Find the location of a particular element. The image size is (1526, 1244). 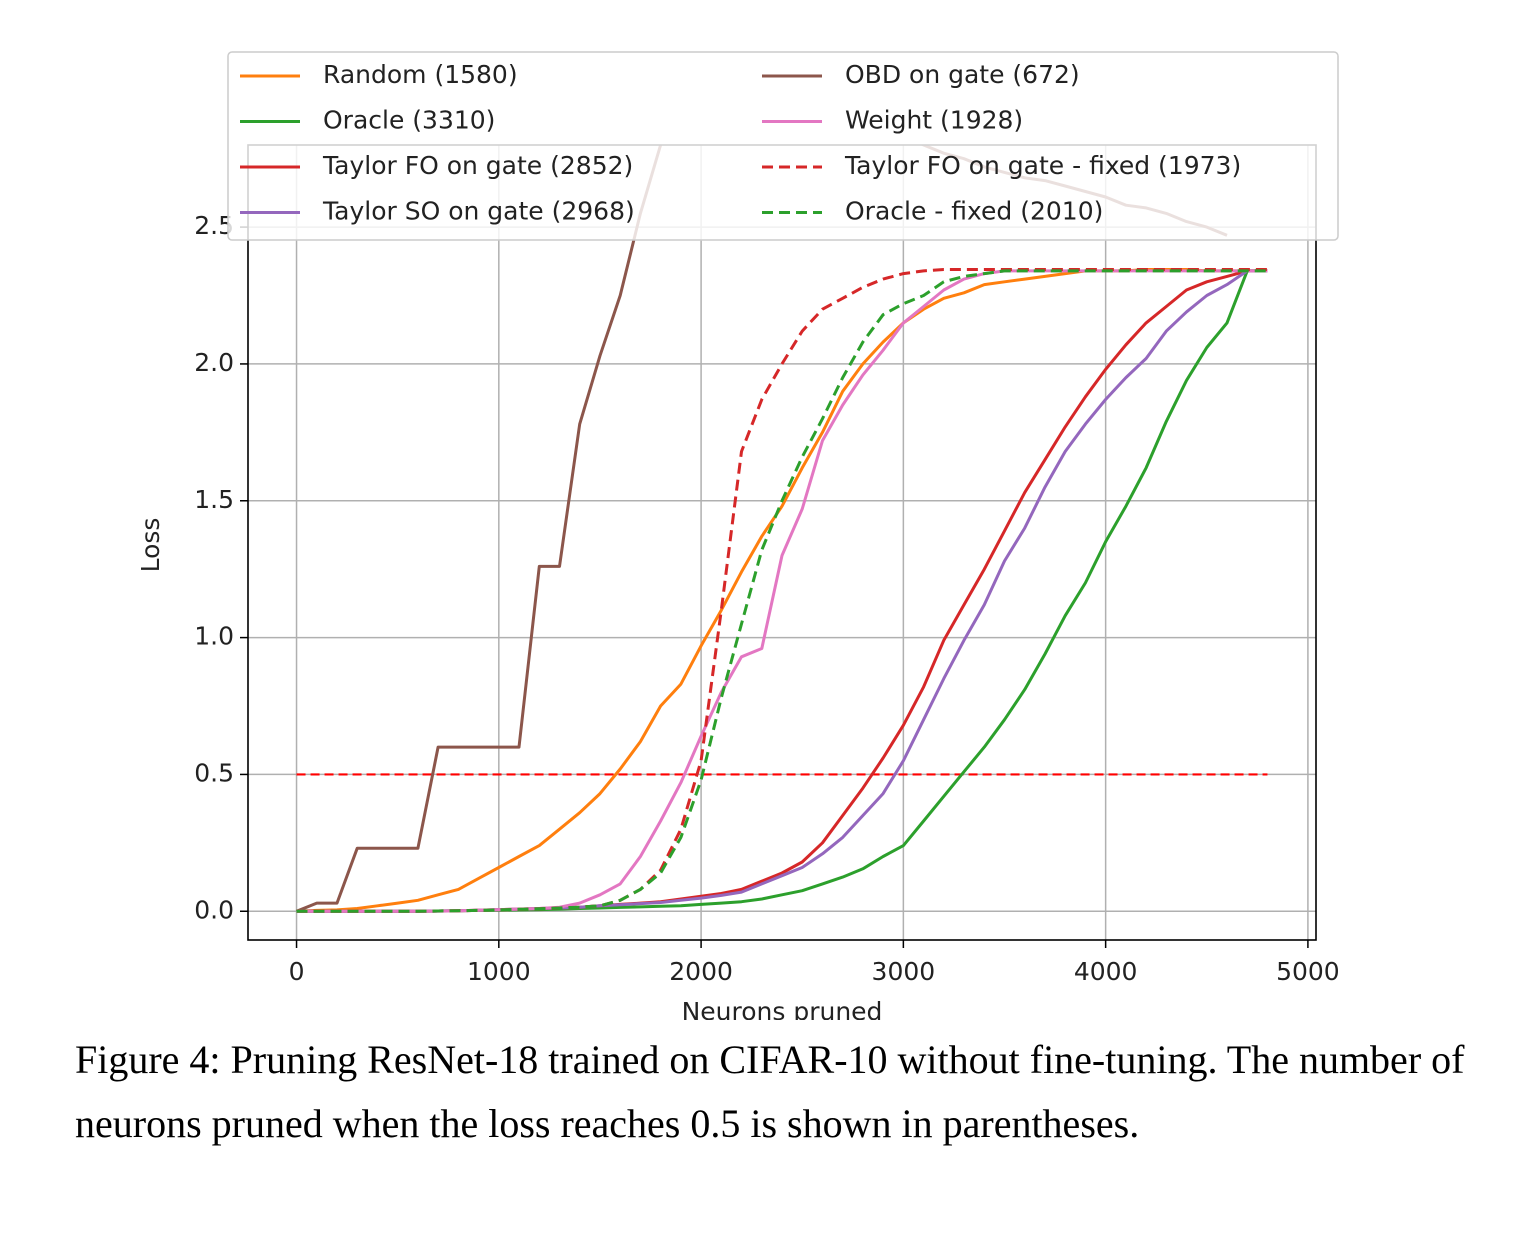

legend-label: Taylor SO on gate (2968) is located at coordinates (478, 211).